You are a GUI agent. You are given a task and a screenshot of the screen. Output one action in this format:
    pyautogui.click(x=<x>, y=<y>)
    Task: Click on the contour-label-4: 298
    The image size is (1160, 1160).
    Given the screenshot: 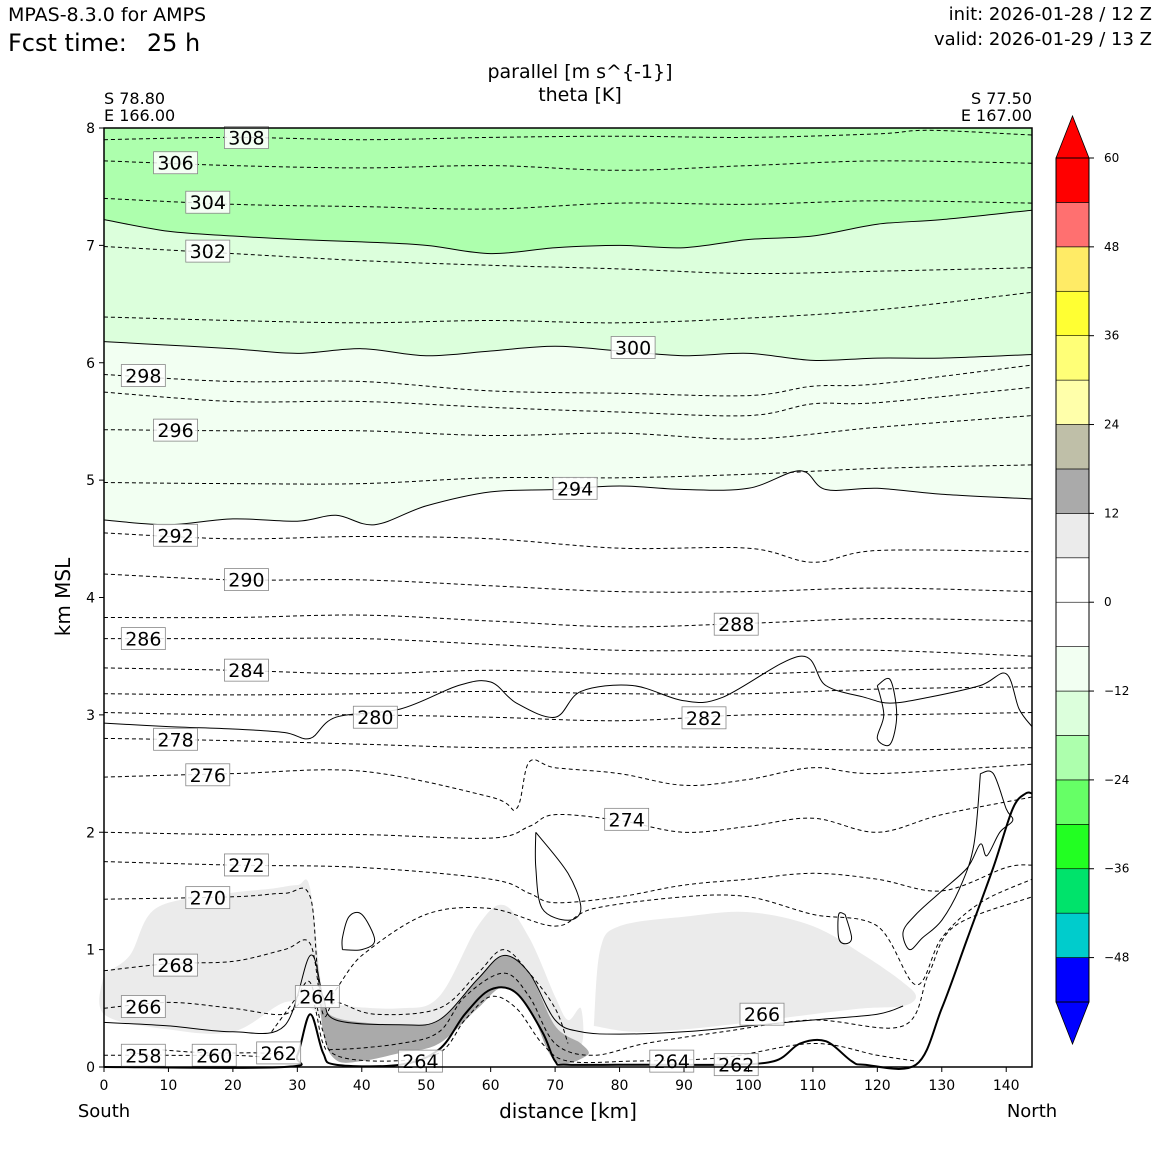 What is the action you would take?
    pyautogui.click(x=143, y=376)
    